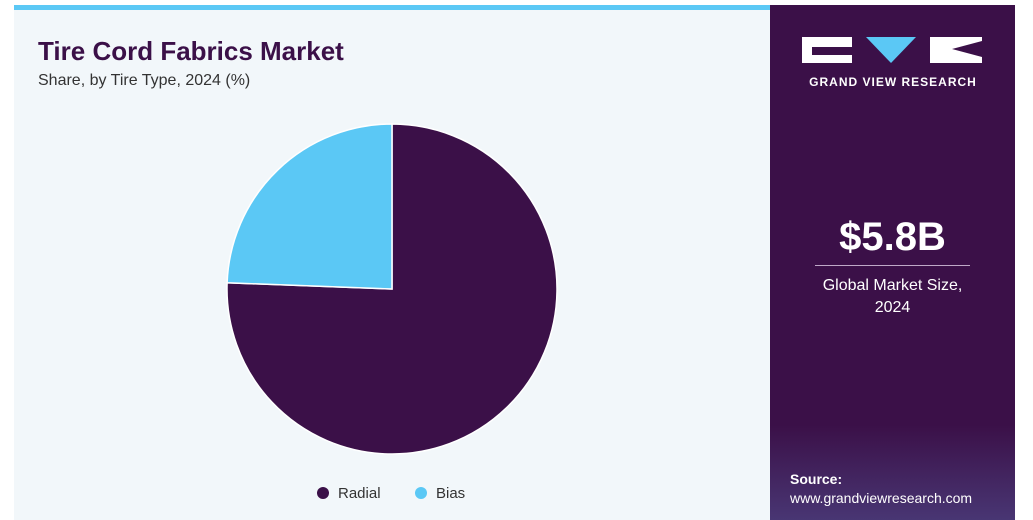  I want to click on divider, so click(892, 265).